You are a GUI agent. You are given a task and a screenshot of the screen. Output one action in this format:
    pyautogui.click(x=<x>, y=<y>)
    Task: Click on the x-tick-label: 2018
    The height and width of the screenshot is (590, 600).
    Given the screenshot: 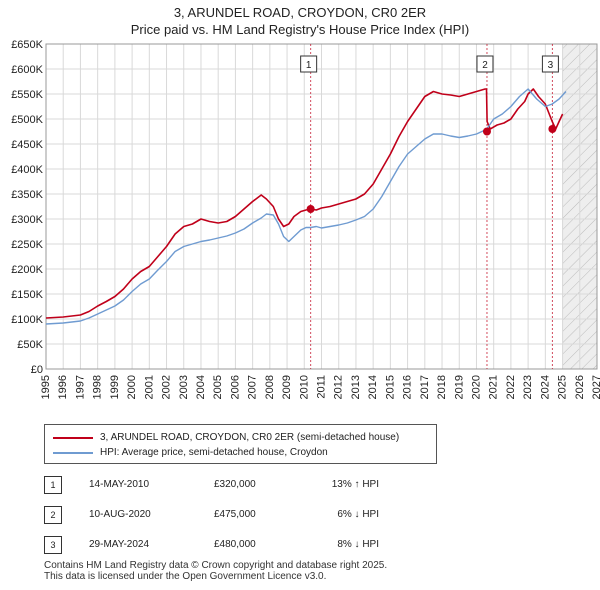 What is the action you would take?
    pyautogui.click(x=442, y=387)
    